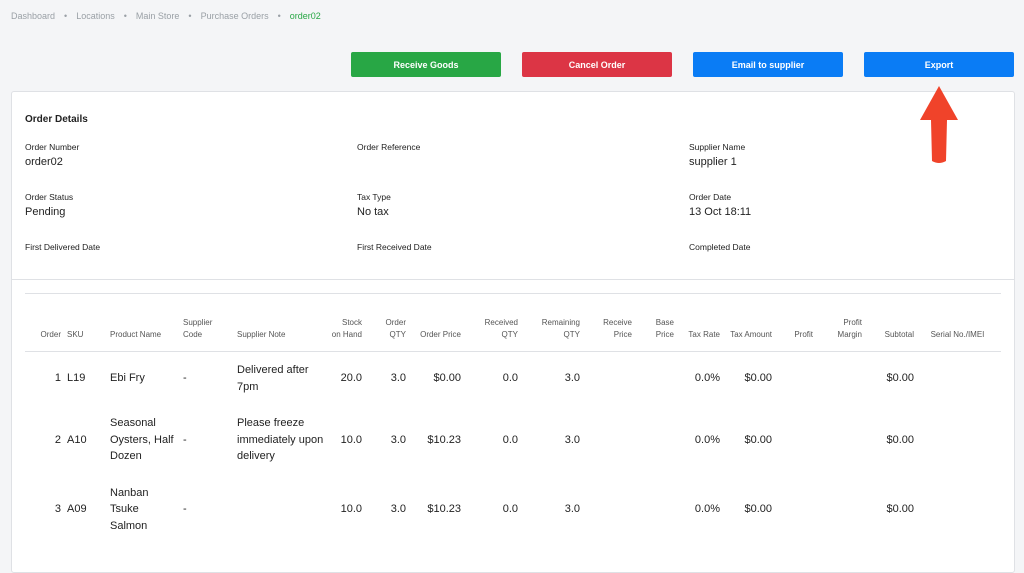  What do you see at coordinates (843, 322) in the screenshot?
I see `column-header: Profit Margin` at bounding box center [843, 322].